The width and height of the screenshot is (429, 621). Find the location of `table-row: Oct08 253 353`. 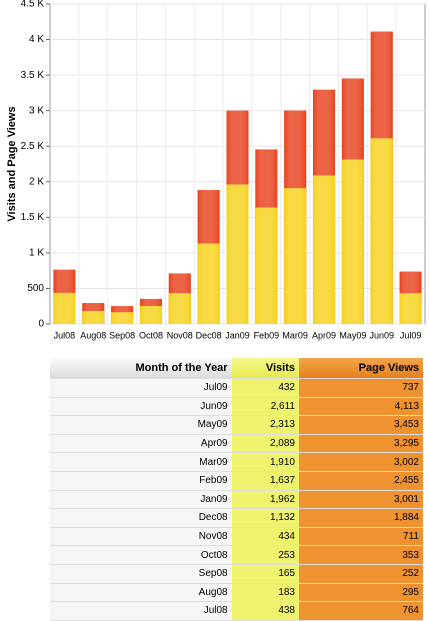

table-row: Oct08 253 353 is located at coordinates (236, 555).